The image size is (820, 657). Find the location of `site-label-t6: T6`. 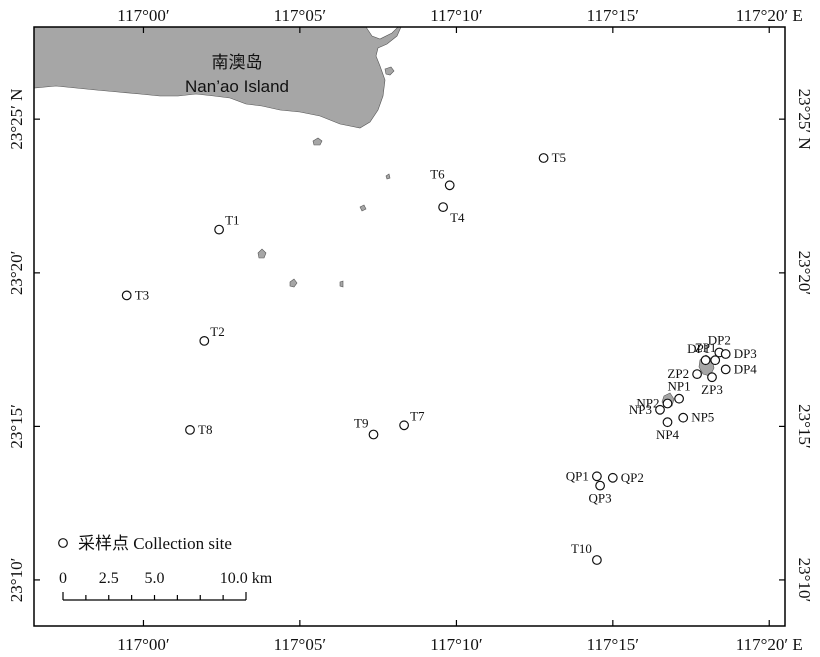

site-label-t6: T6 is located at coordinates (437, 173).